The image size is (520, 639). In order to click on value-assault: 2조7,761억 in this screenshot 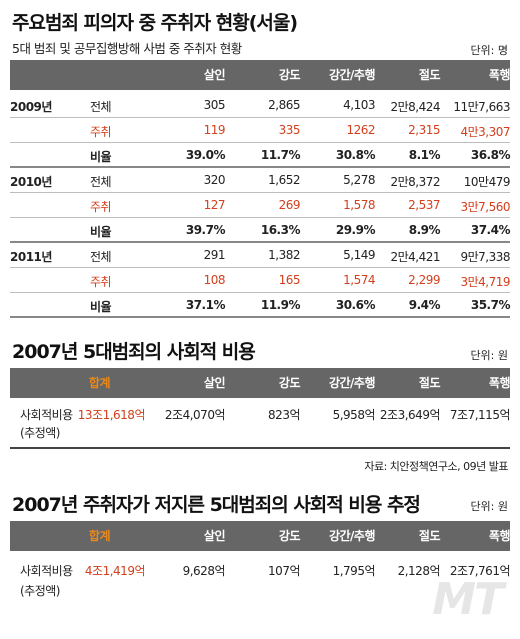, I will do `click(480, 571)`.